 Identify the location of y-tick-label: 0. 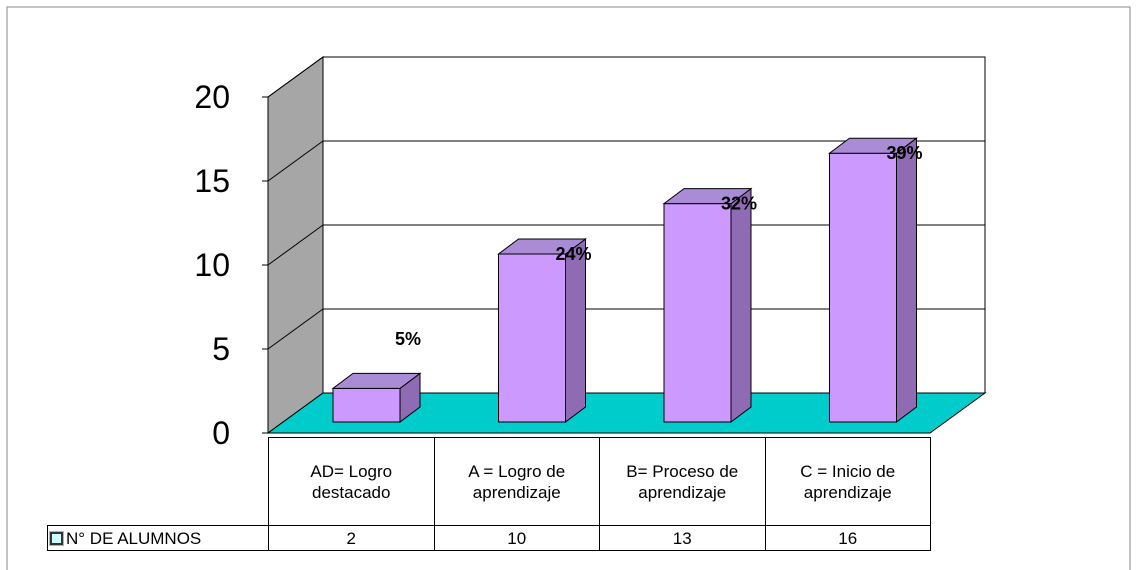
(221, 433).